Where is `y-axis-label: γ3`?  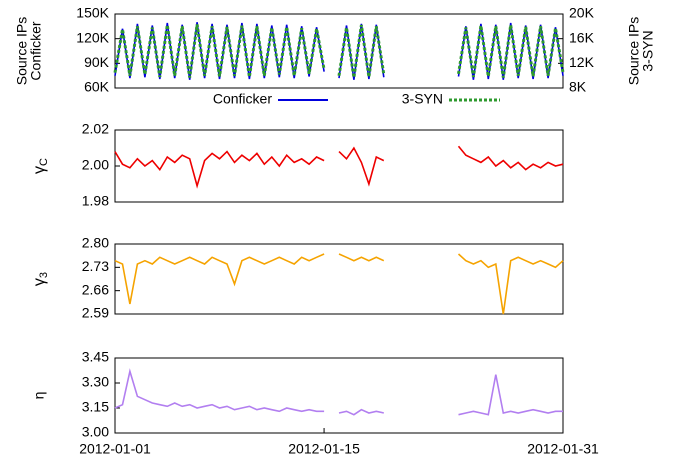
y-axis-label: γ3 is located at coordinates (40, 279).